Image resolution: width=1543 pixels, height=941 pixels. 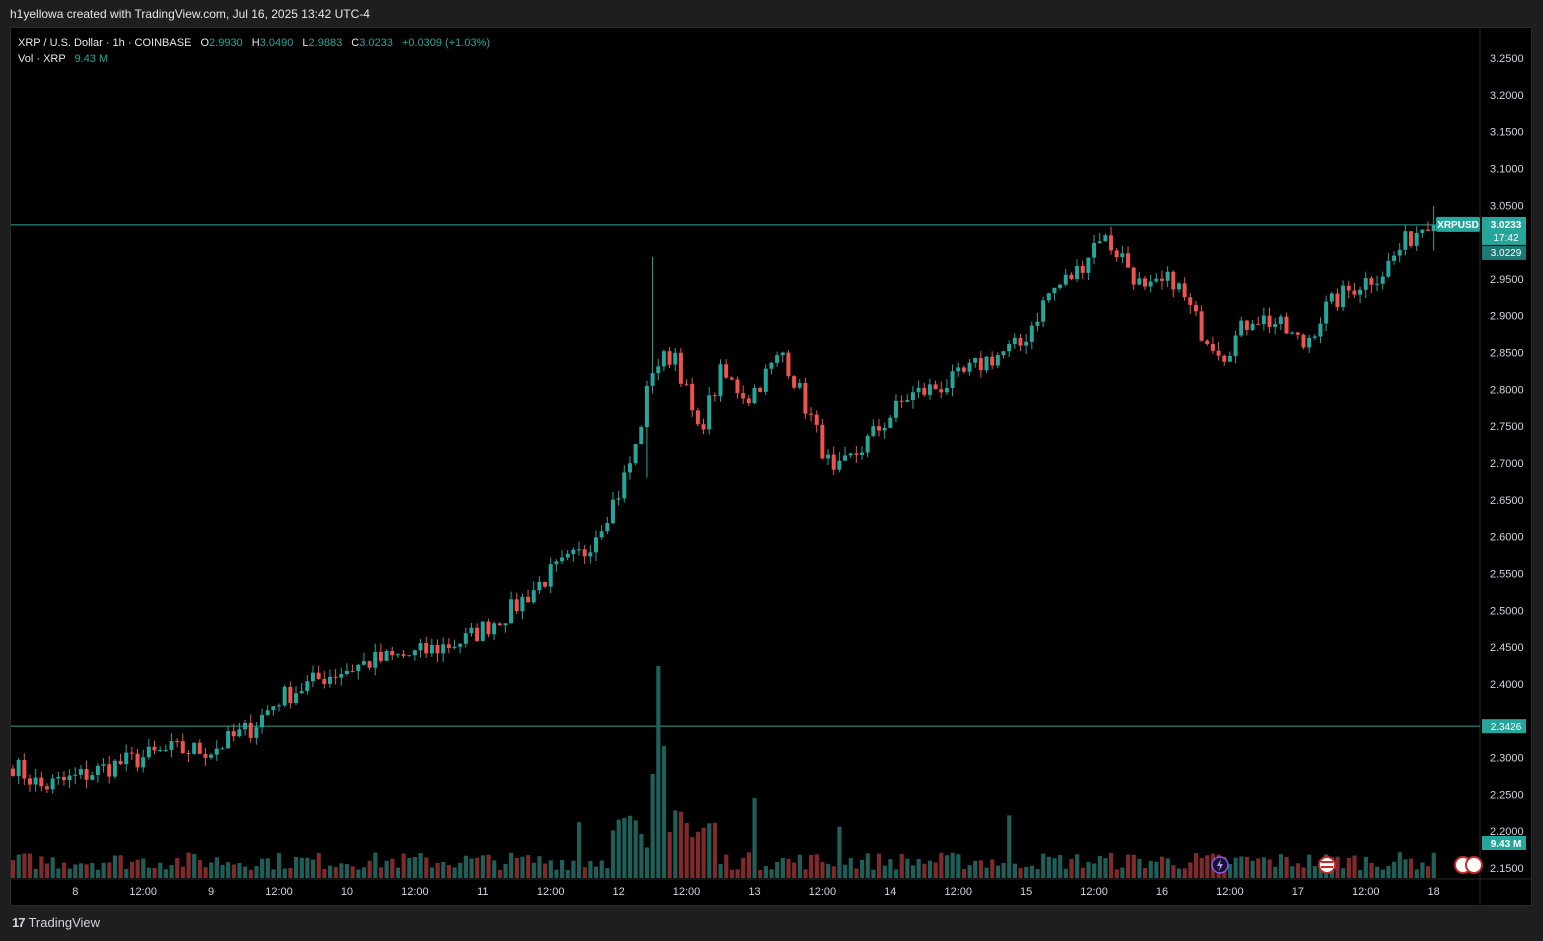 I want to click on legend-volume-label: Vol · XRP, so click(x=42, y=59).